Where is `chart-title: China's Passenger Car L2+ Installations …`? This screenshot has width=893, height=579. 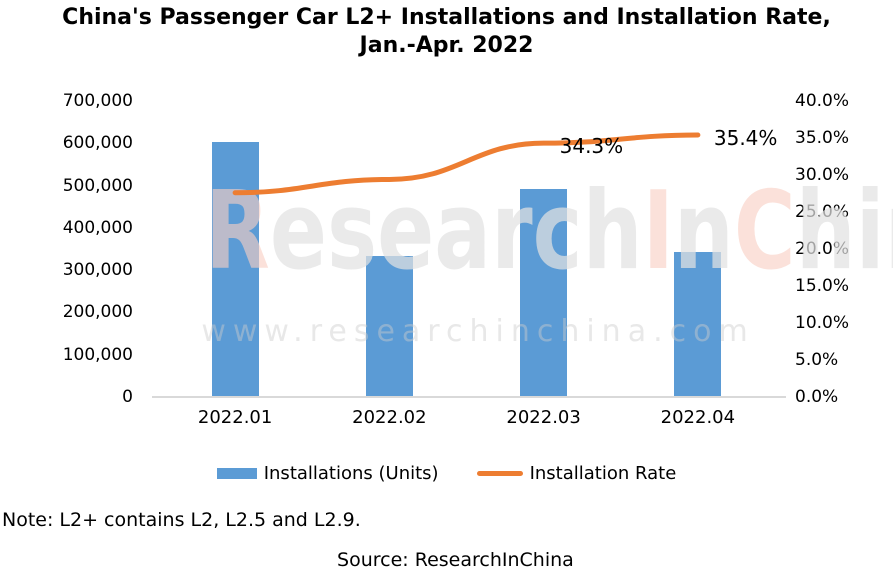
chart-title: China's Passenger Car L2+ Installations … is located at coordinates (446, 32).